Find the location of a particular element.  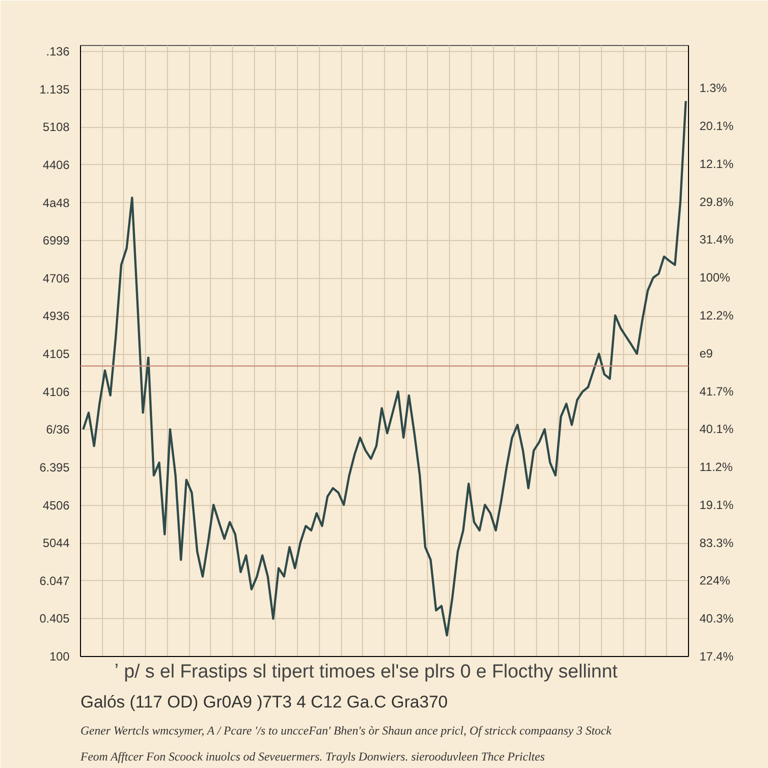

text: Galós (117 OD) Gr0A9 )7T3 4 C12 Ga.C Gra370 is located at coordinates (264, 702).